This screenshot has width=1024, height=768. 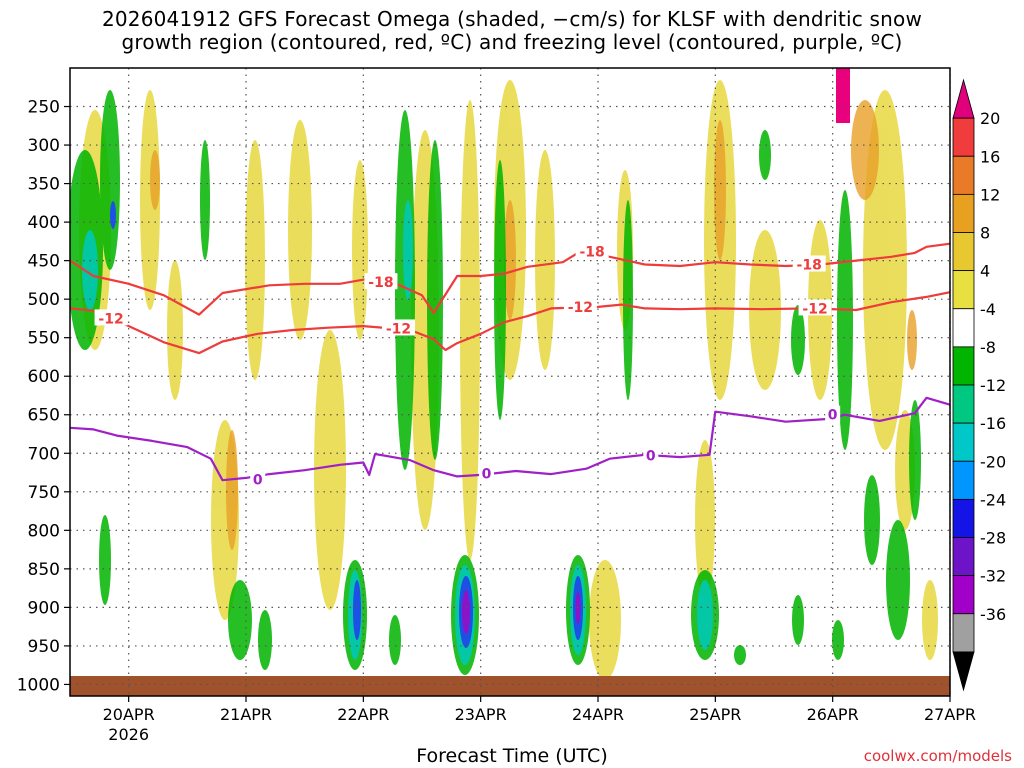 I want to click on credit-text: coolwx.com/models, so click(x=937, y=756).